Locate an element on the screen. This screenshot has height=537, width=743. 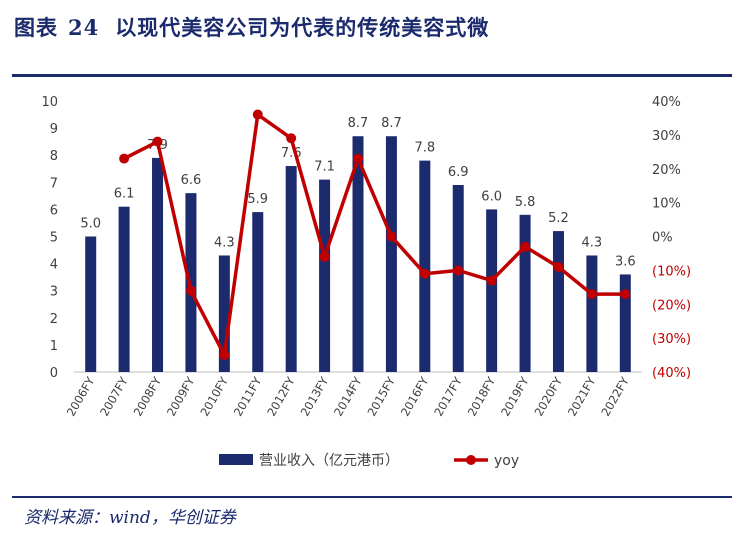
bar-value-label: 5.0 is located at coordinates (90, 224).